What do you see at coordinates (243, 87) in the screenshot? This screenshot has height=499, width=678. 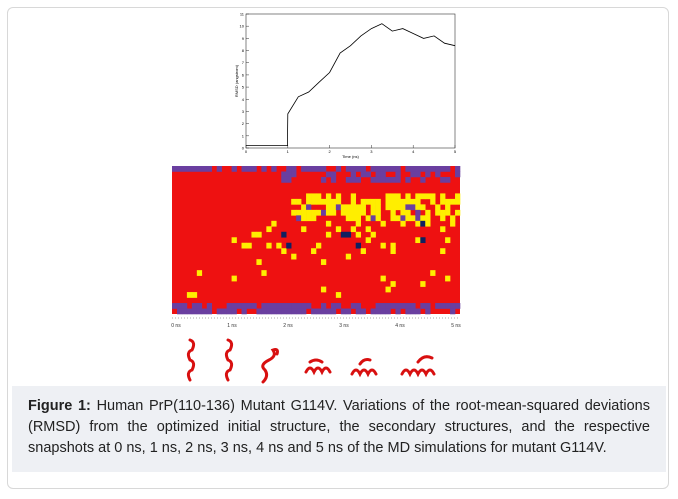 I see `y-tick-label: 5` at bounding box center [243, 87].